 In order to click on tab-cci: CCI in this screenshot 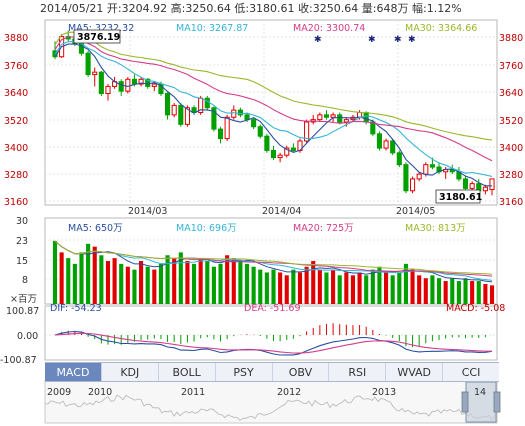, I will do `click(470, 372)`.